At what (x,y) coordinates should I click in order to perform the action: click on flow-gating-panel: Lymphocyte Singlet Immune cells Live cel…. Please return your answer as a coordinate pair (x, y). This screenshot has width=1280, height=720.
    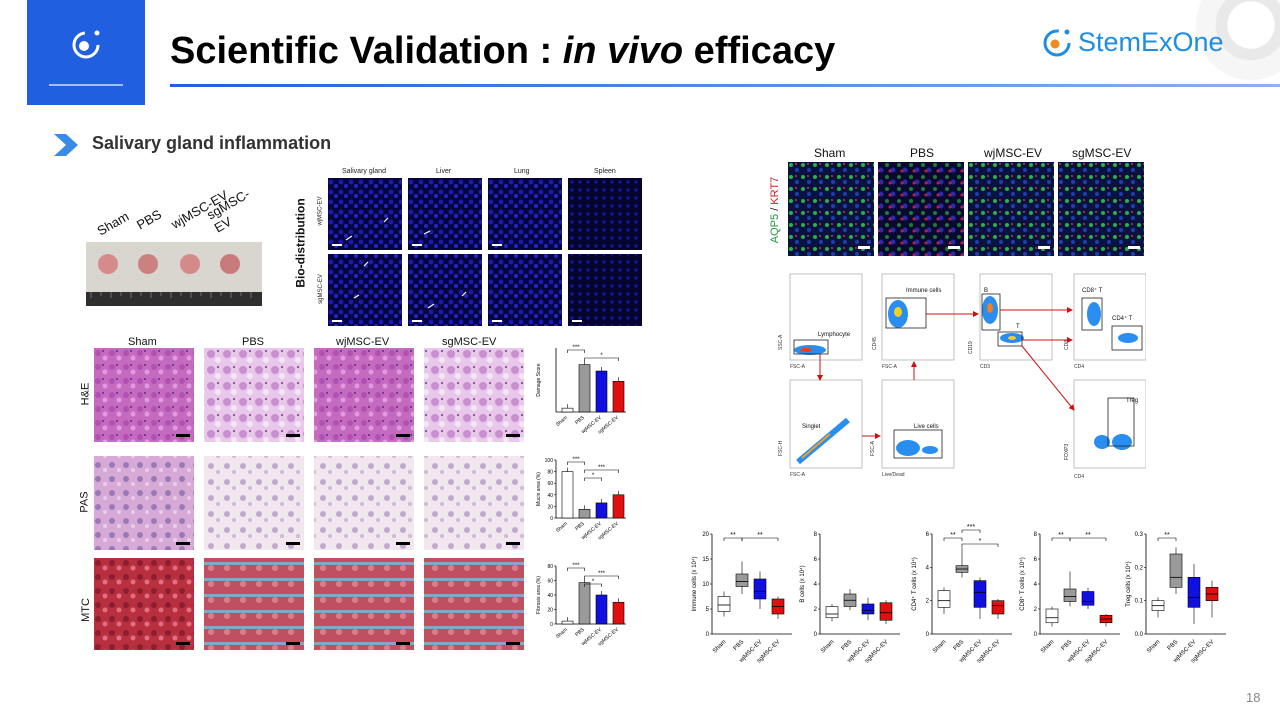
    Looking at the image, I should click on (962, 376).